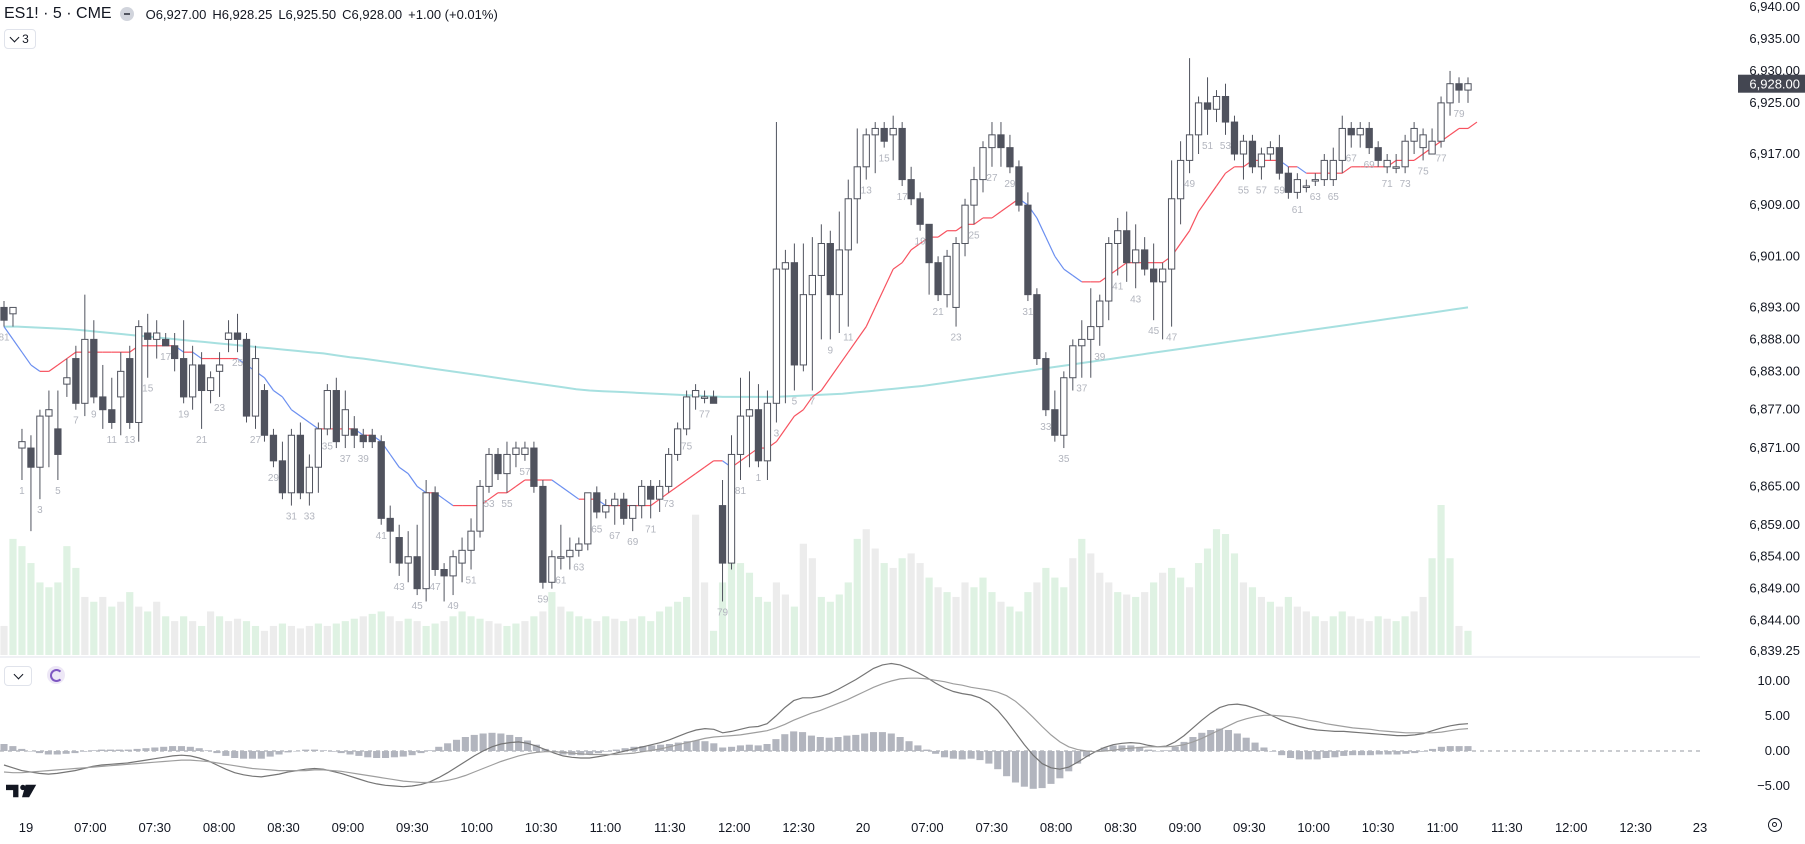 This screenshot has height=844, width=1805. I want to click on bar-counter-label: 61, so click(1298, 210).